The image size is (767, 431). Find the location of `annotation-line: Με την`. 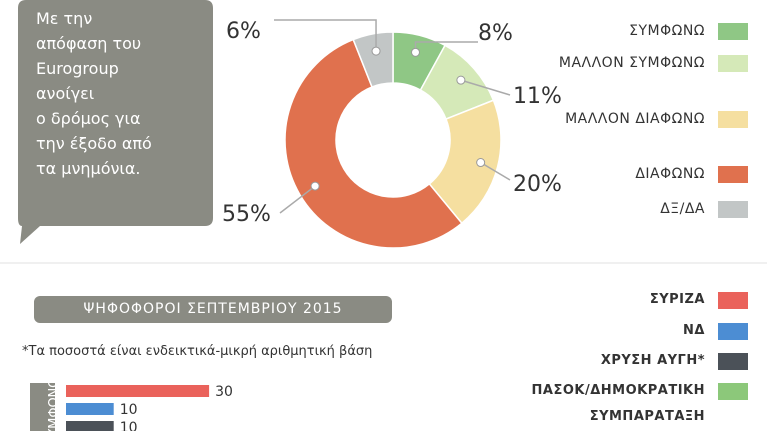

annotation-line: Με την is located at coordinates (64, 18).